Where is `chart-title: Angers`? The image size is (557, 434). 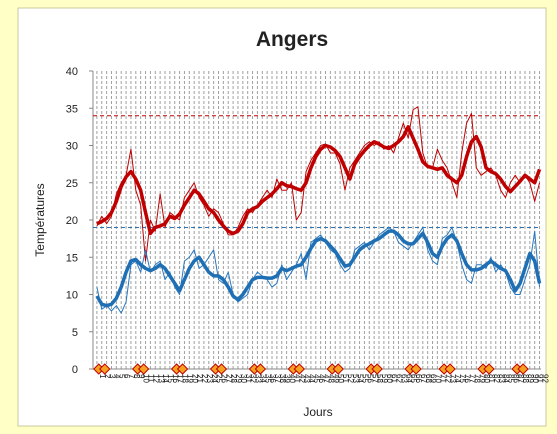
chart-title: Angers is located at coordinates (292, 39).